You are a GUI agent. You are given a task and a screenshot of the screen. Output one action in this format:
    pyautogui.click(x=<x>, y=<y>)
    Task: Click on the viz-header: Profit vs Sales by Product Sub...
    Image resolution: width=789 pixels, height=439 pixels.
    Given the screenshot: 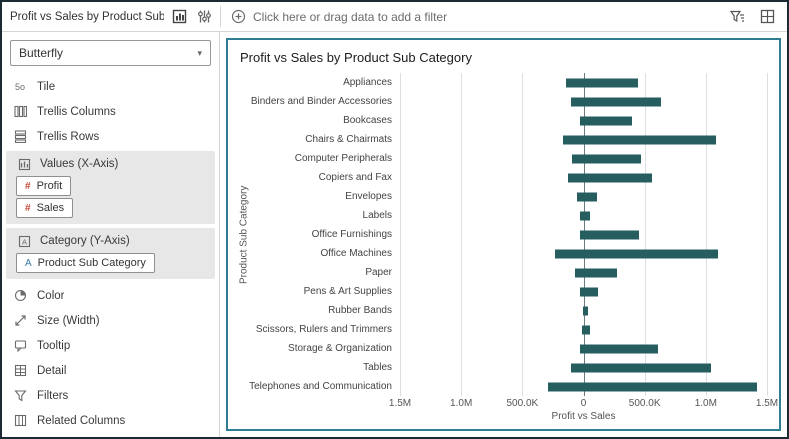 What is the action you would take?
    pyautogui.click(x=111, y=16)
    